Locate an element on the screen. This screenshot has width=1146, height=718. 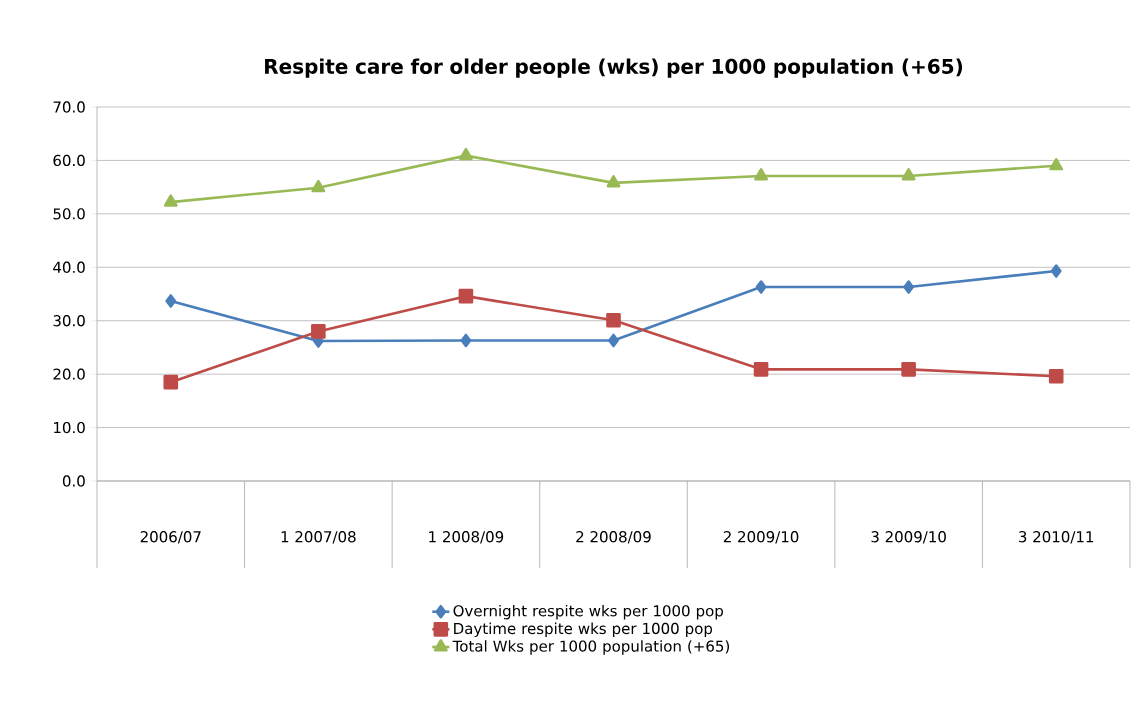
x-tick-label: 2006/07 is located at coordinates (170, 537).